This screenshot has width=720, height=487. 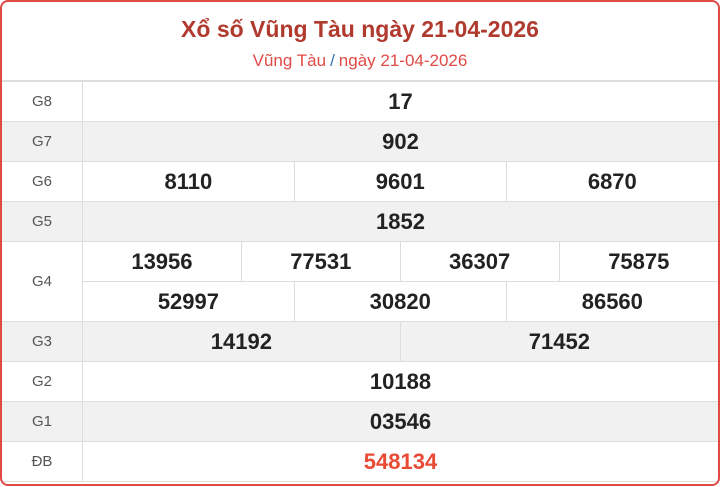 What do you see at coordinates (360, 29) in the screenshot?
I see `page-title: Xổ số Vũng Tàu ngày 21-04-2026` at bounding box center [360, 29].